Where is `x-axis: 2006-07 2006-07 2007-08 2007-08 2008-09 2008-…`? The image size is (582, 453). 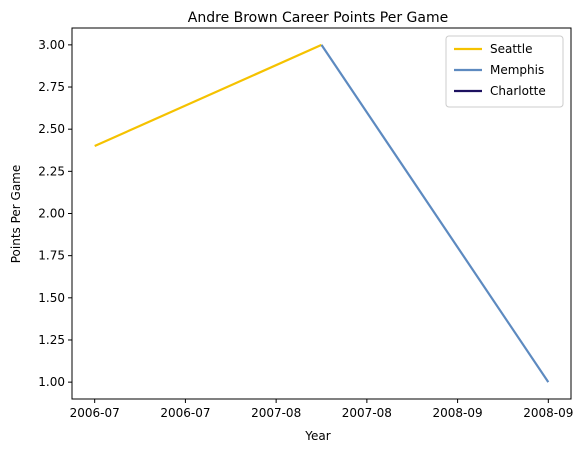
x-axis: 2006-07 2006-07 2007-08 2007-08 2008-09 2008-… is located at coordinates (321, 409).